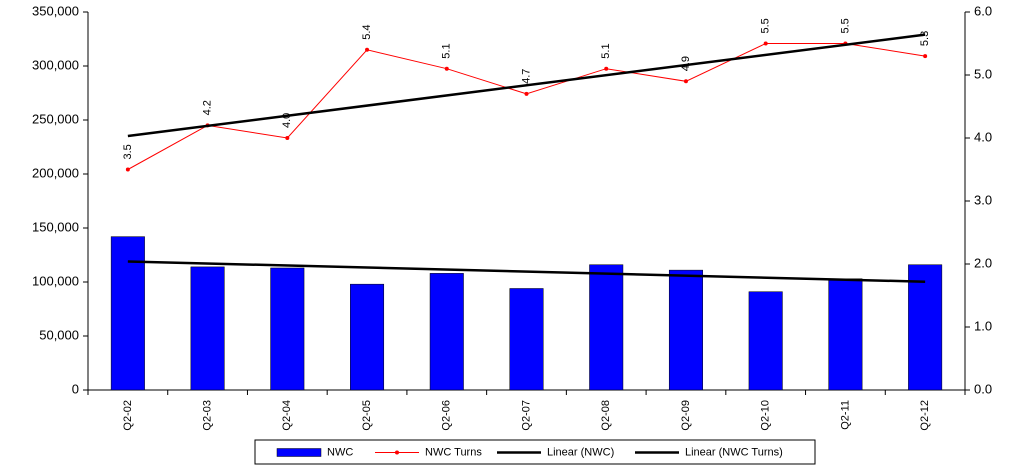 The height and width of the screenshot is (465, 1025). What do you see at coordinates (983, 10) in the screenshot?
I see `y2-tick-label: 6.0` at bounding box center [983, 10].